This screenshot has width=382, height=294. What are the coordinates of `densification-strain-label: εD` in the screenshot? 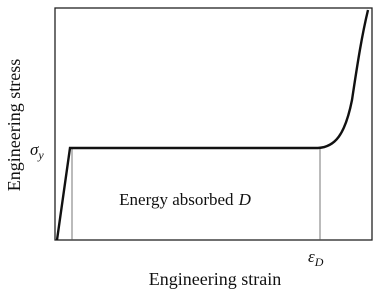 It's located at (316, 258).